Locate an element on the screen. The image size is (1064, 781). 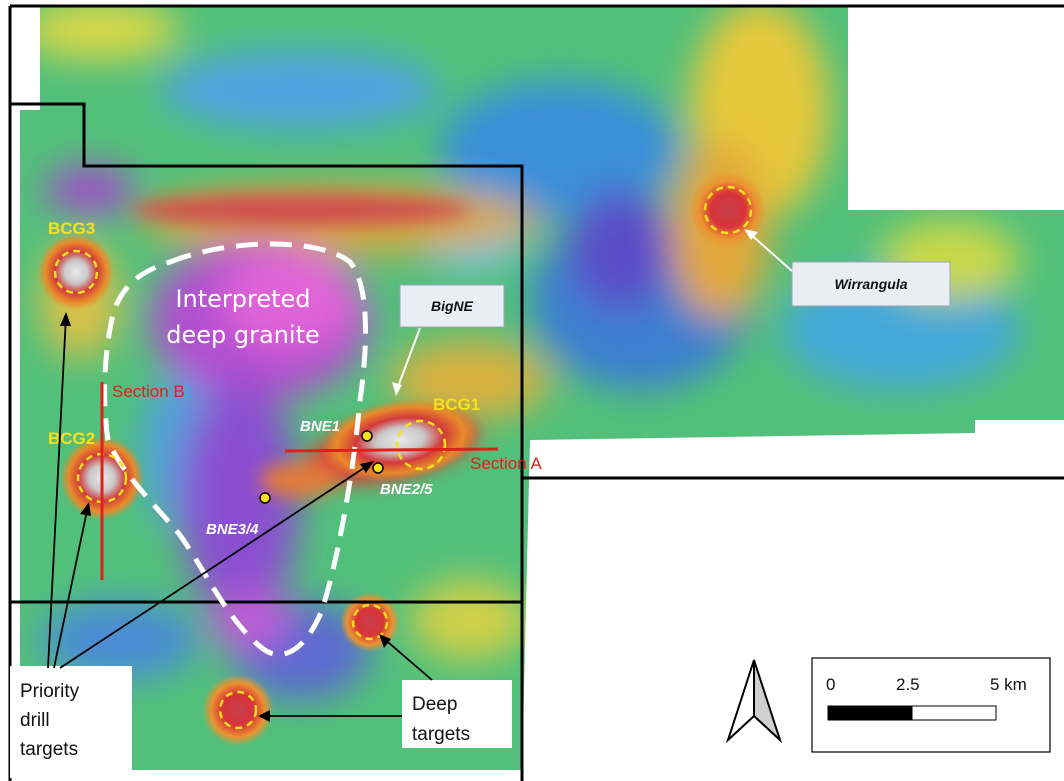
note-deep-line2: targets is located at coordinates (441, 734).